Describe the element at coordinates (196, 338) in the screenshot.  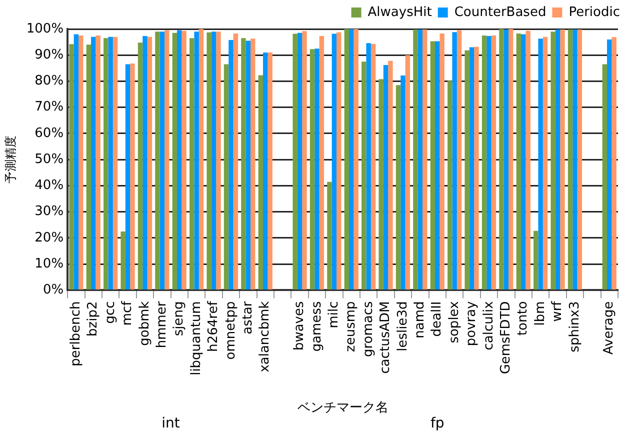
I see `x-tick-label: libquantum` at that location.